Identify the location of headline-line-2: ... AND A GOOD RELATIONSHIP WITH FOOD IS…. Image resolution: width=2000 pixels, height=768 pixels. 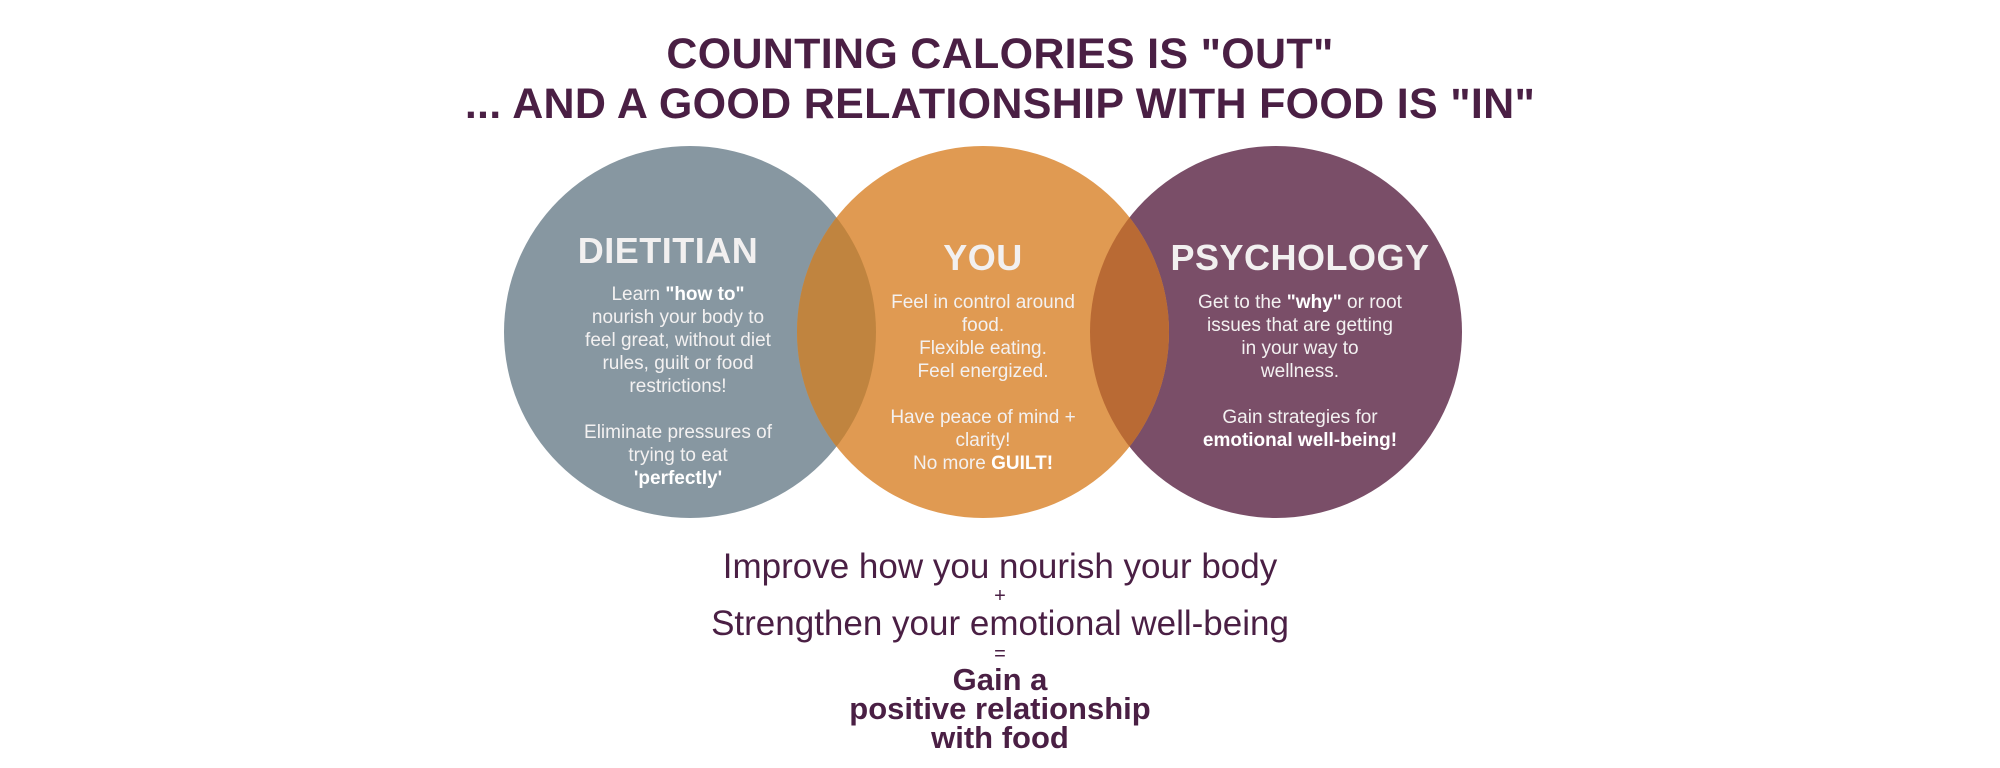
(1000, 104).